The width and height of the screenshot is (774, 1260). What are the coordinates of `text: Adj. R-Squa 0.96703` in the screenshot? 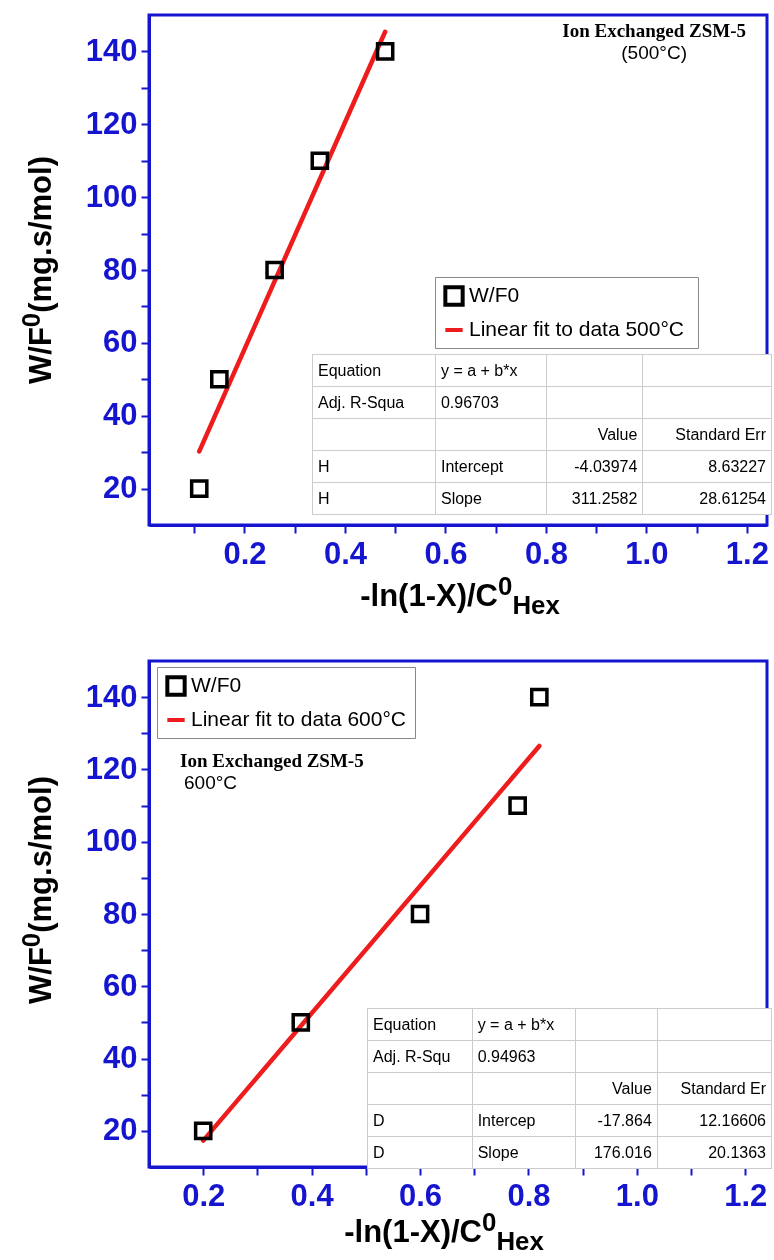 It's located at (408, 402).